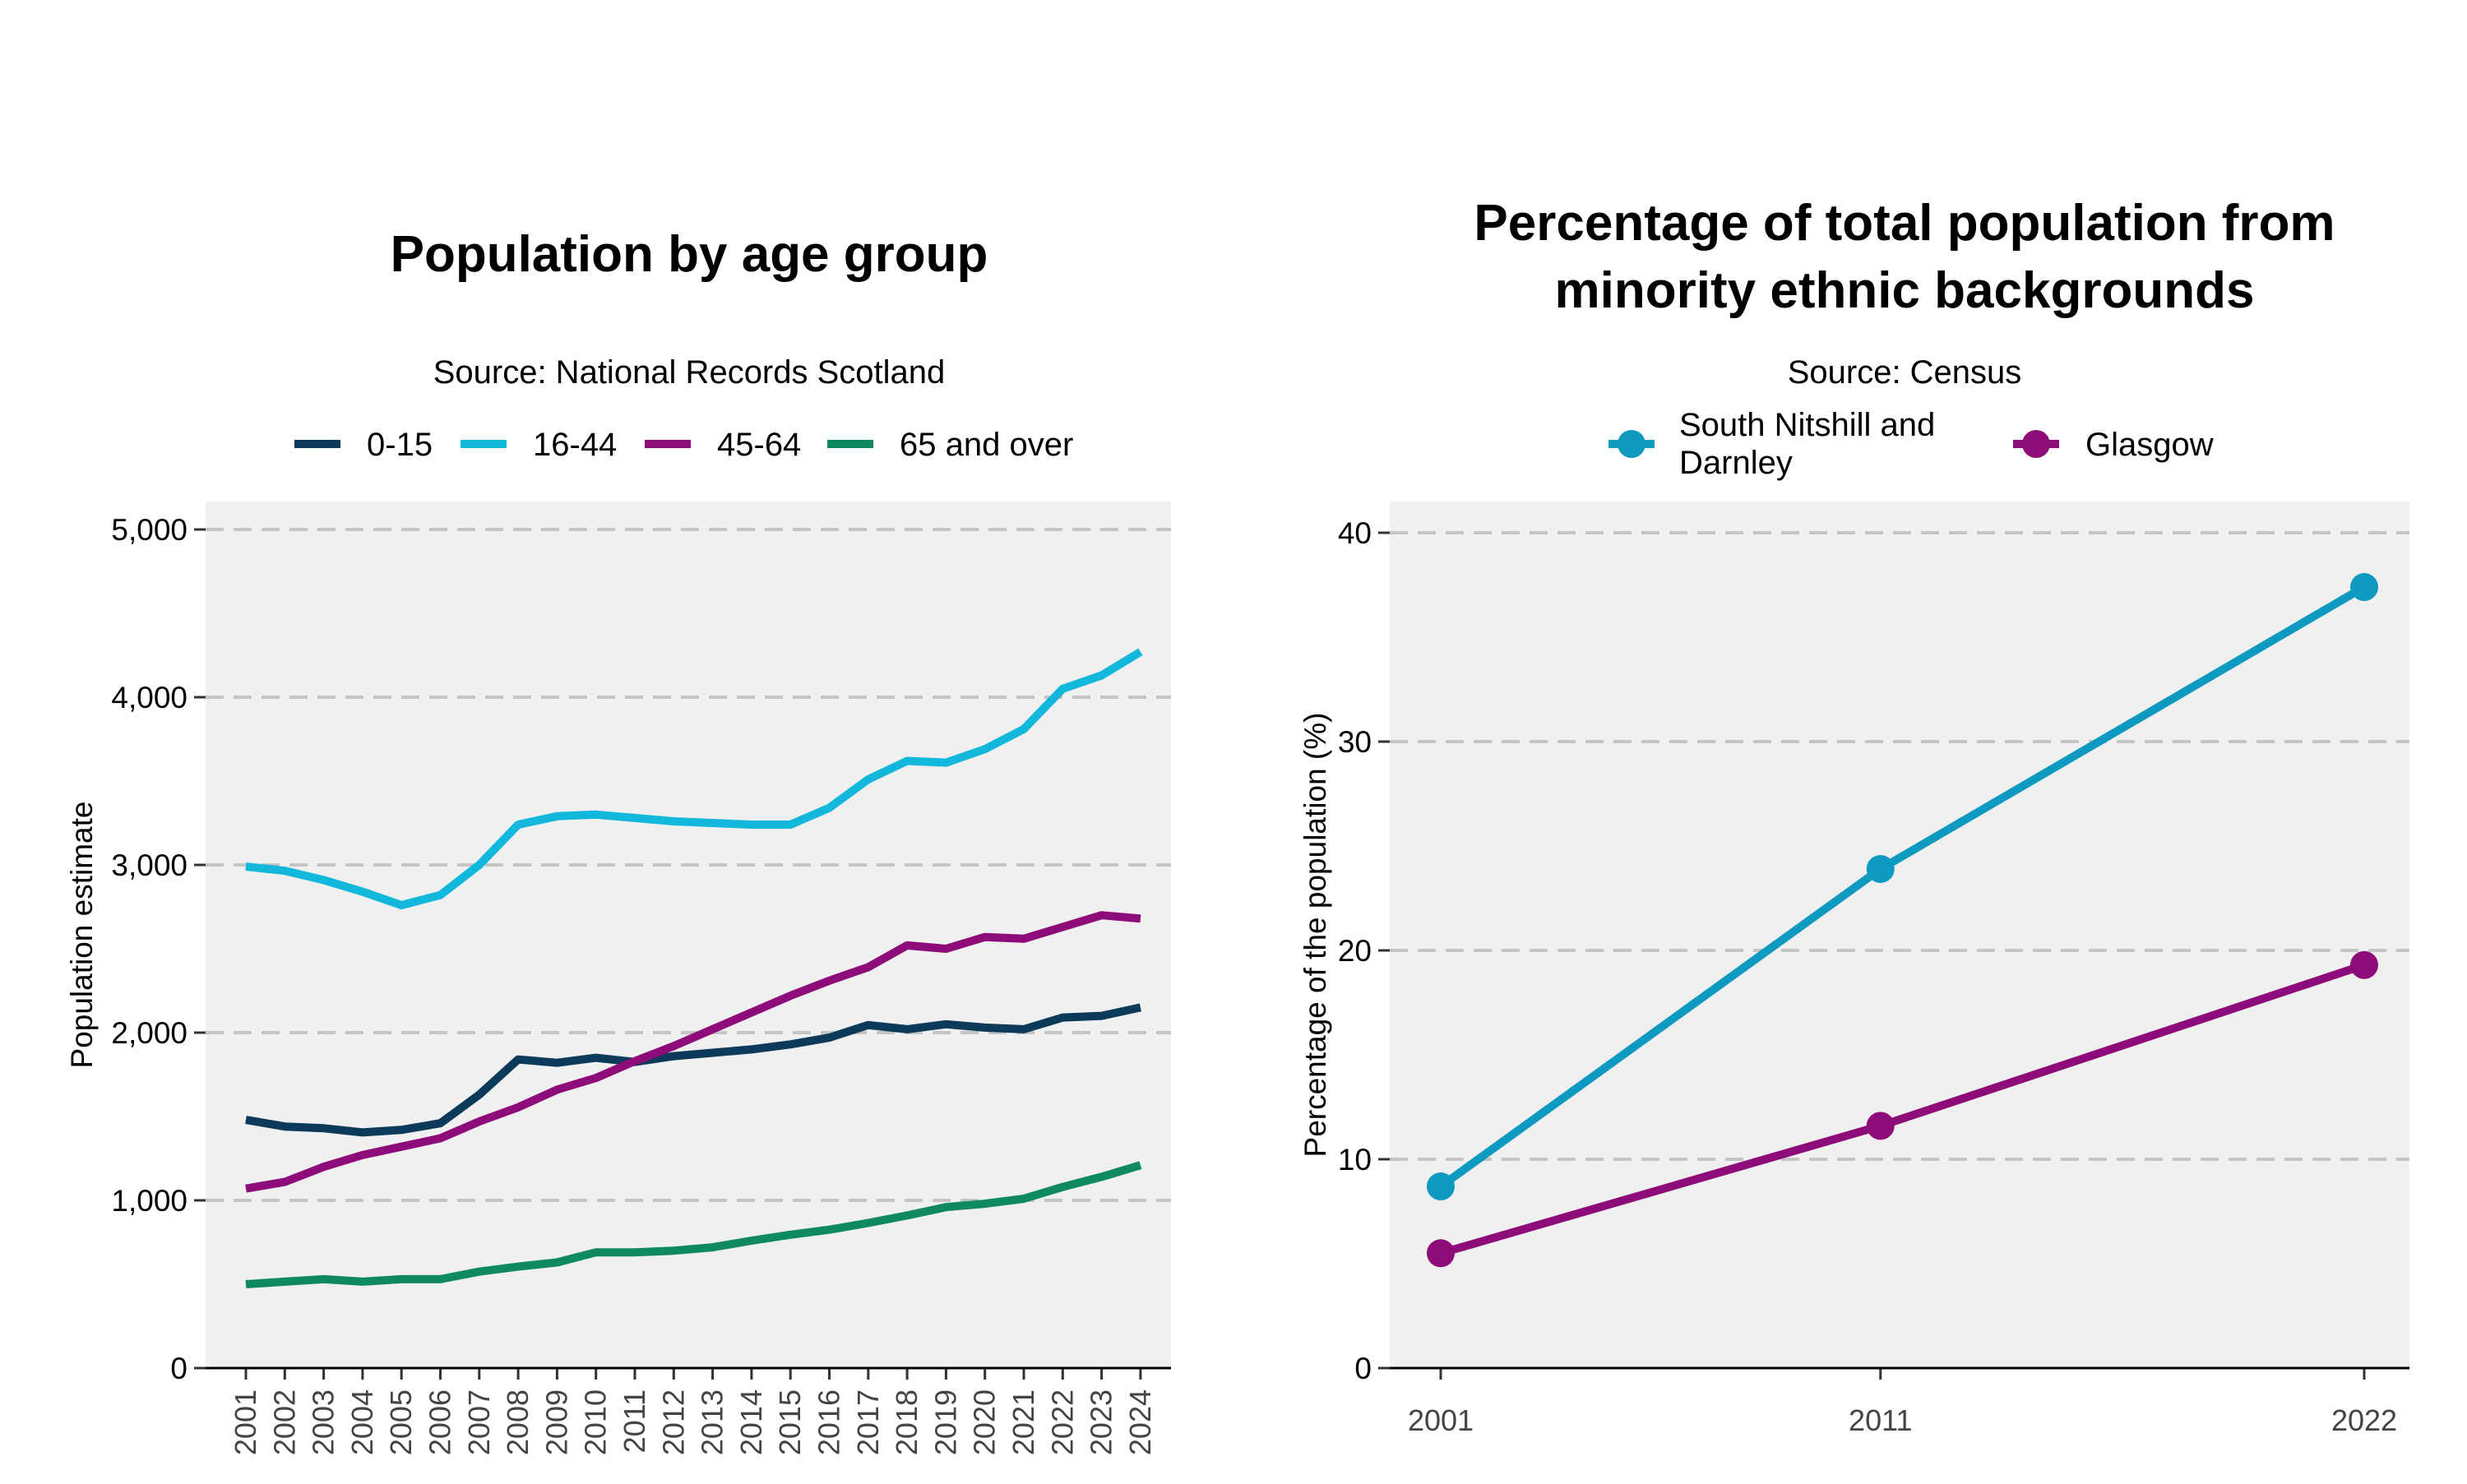 The height and width of the screenshot is (1484, 2467). Describe the element at coordinates (149, 1033) in the screenshot. I see `y-tick-label: 2,000` at that location.